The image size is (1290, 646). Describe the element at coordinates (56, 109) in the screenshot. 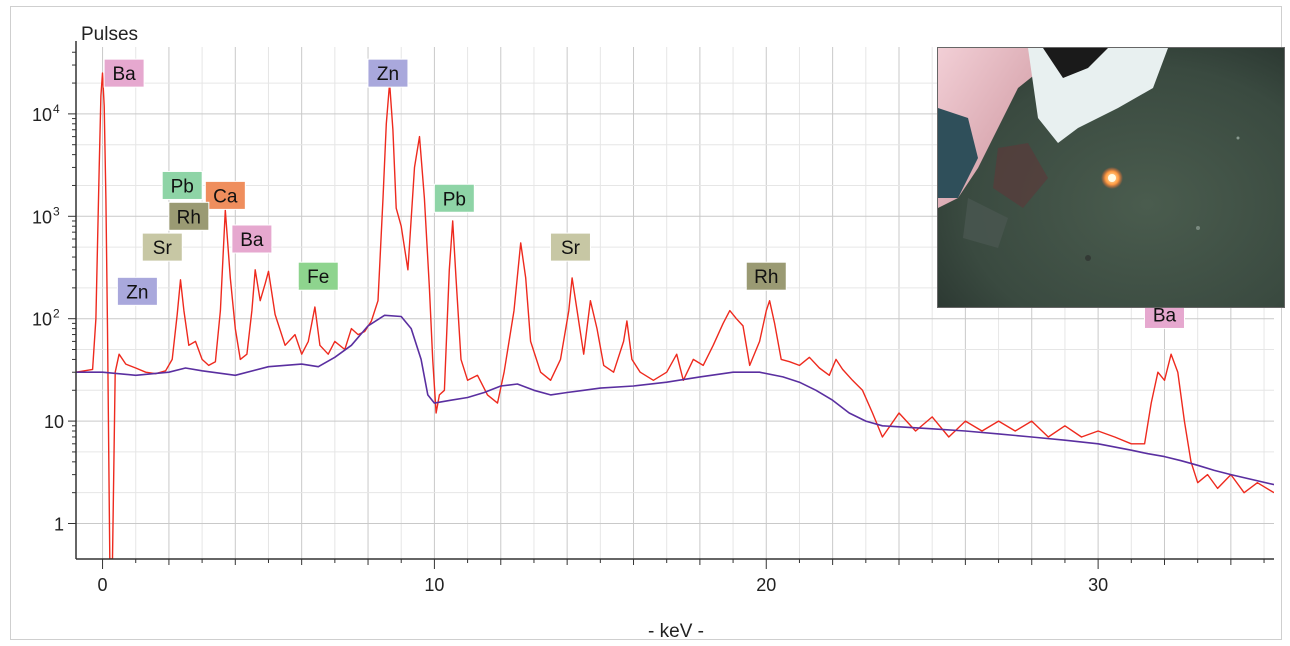

I see `y-tick-exponent: 4` at that location.